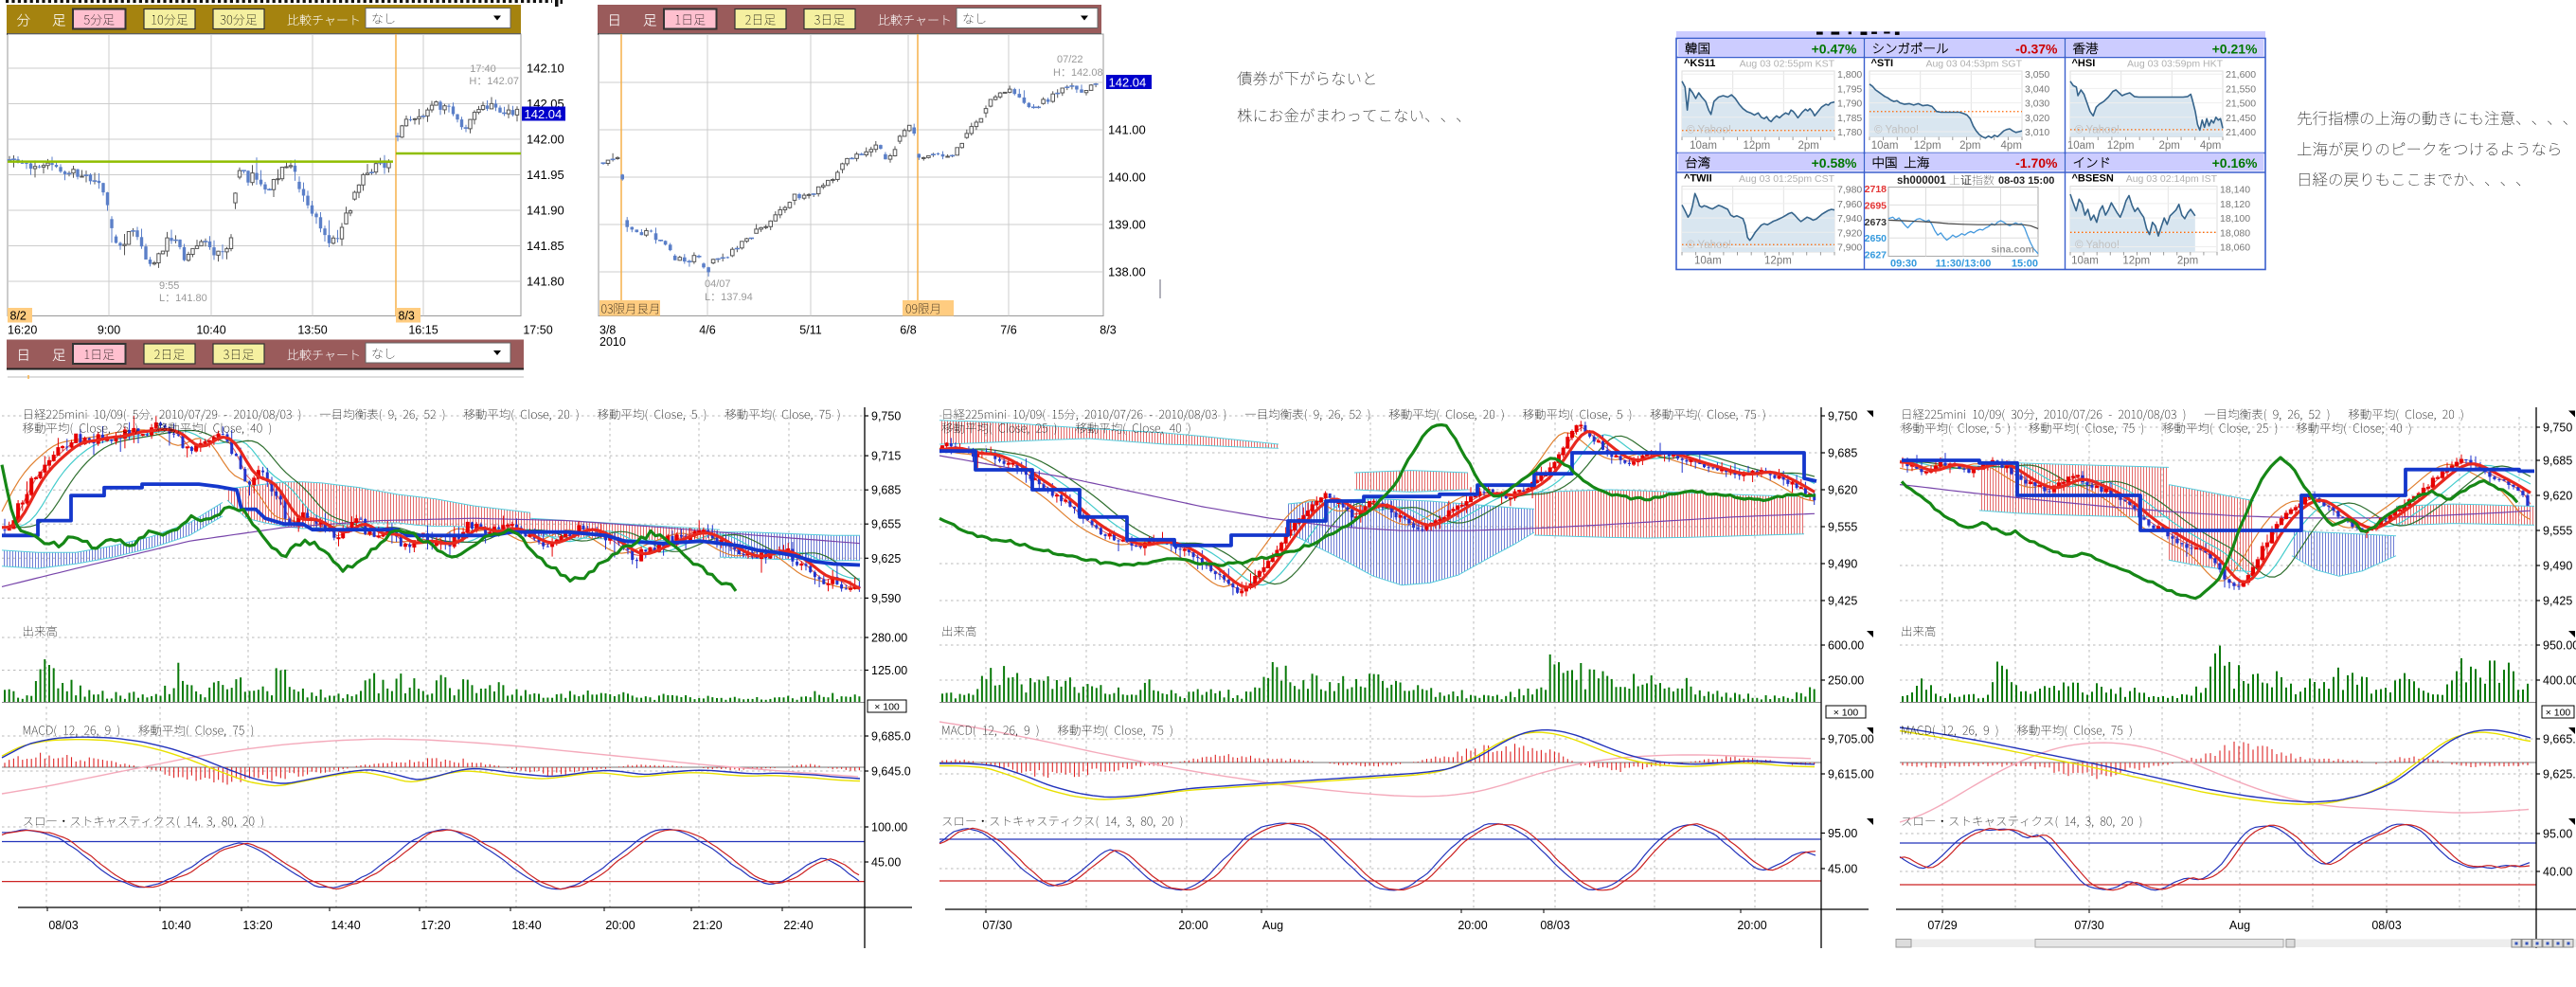  What do you see at coordinates (2241, 104) in the screenshot?
I see `svg-text: 21,500` at bounding box center [2241, 104].